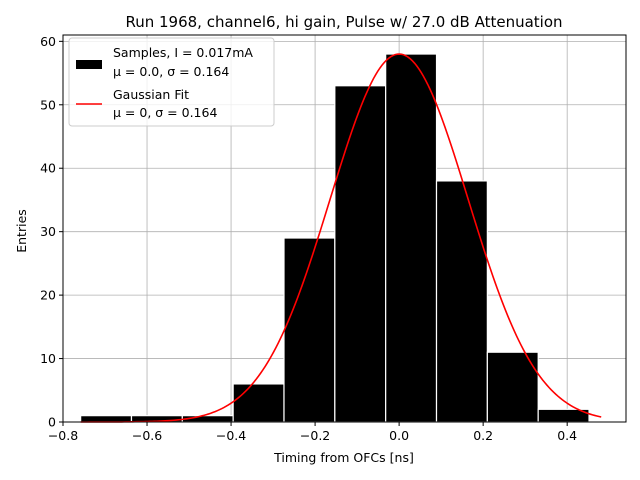 The width and height of the screenshot is (640, 480). Describe the element at coordinates (231, 435) in the screenshot. I see `x-tick-label: −0.4` at that location.